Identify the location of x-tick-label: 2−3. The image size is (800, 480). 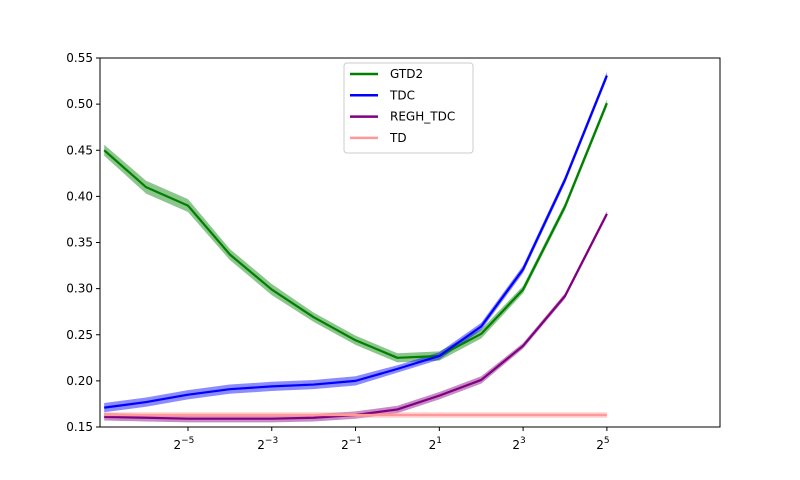
(267, 444).